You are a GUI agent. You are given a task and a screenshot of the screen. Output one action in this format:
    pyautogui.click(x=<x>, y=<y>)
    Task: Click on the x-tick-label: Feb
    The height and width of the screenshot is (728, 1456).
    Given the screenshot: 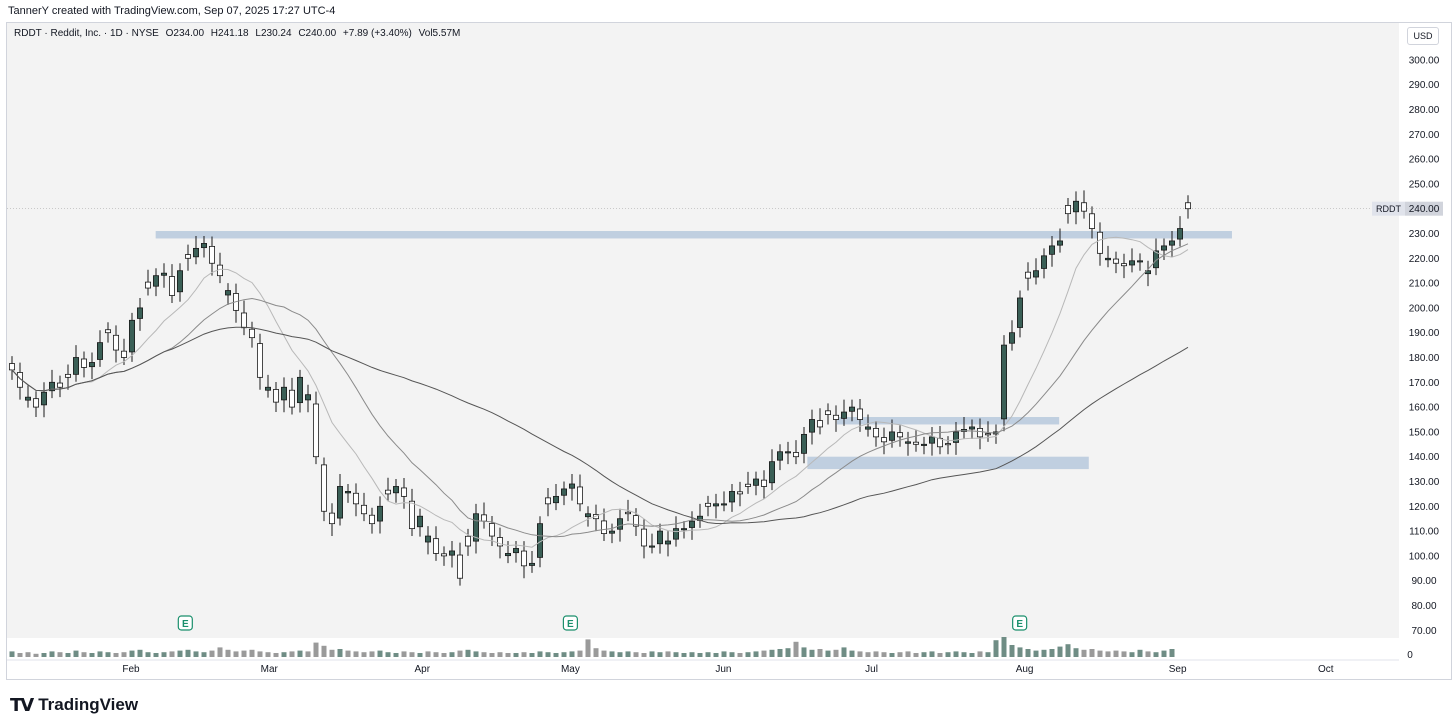 What is the action you would take?
    pyautogui.click(x=131, y=669)
    